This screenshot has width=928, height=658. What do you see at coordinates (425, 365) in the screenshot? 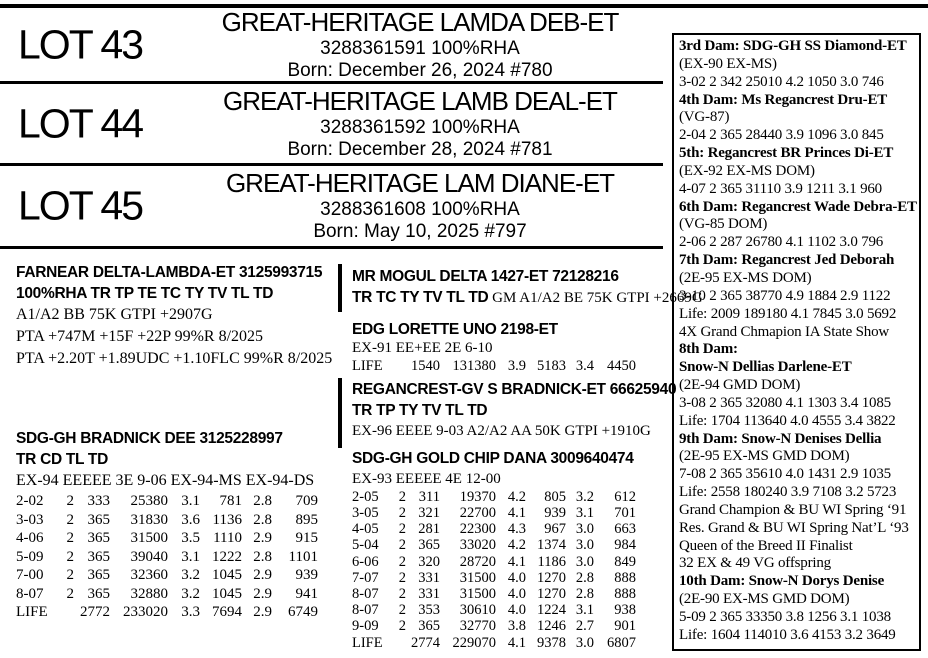
I see `record-cell: 1540` at bounding box center [425, 365].